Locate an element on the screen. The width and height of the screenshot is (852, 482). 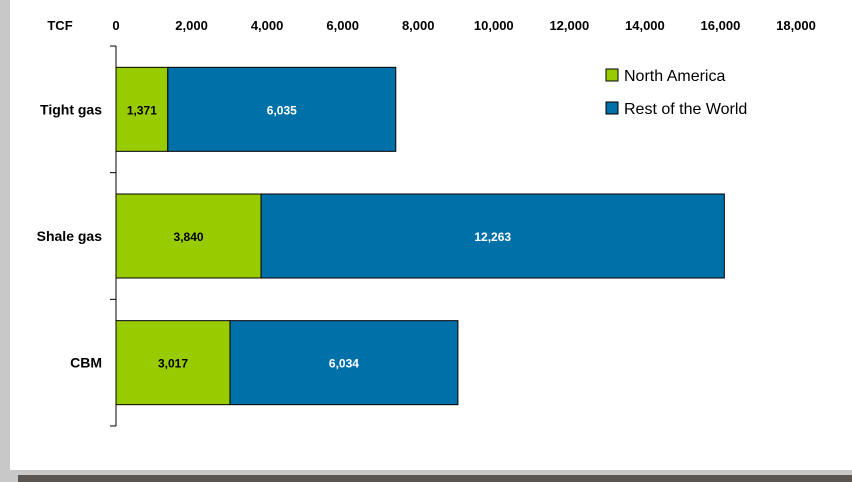
legend: North America Rest of the World is located at coordinates (676, 93).